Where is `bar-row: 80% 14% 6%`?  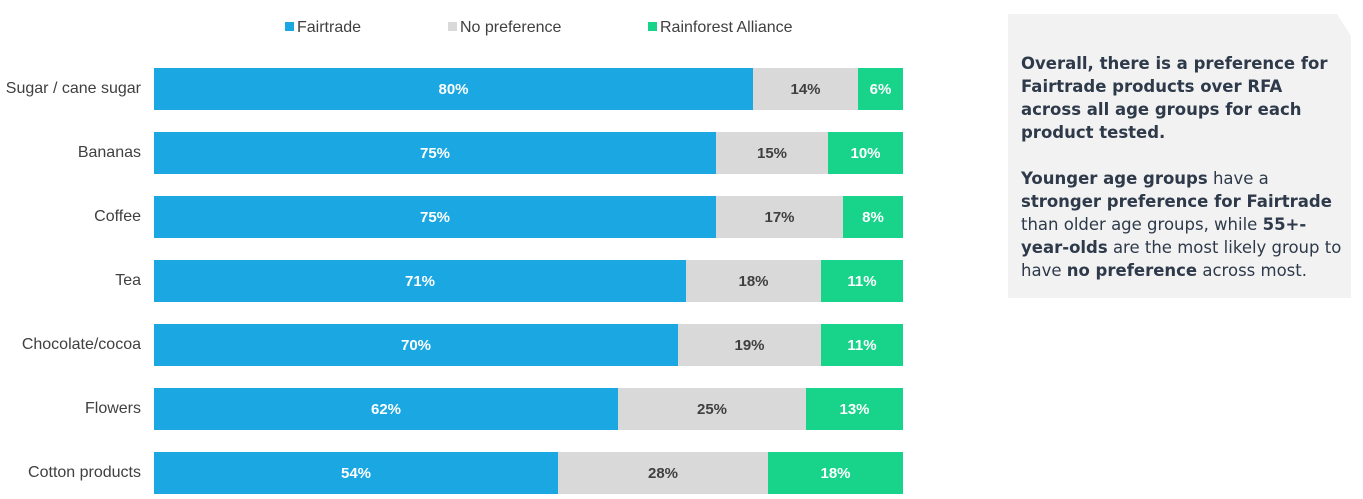
bar-row: 80% 14% 6% is located at coordinates (528, 89).